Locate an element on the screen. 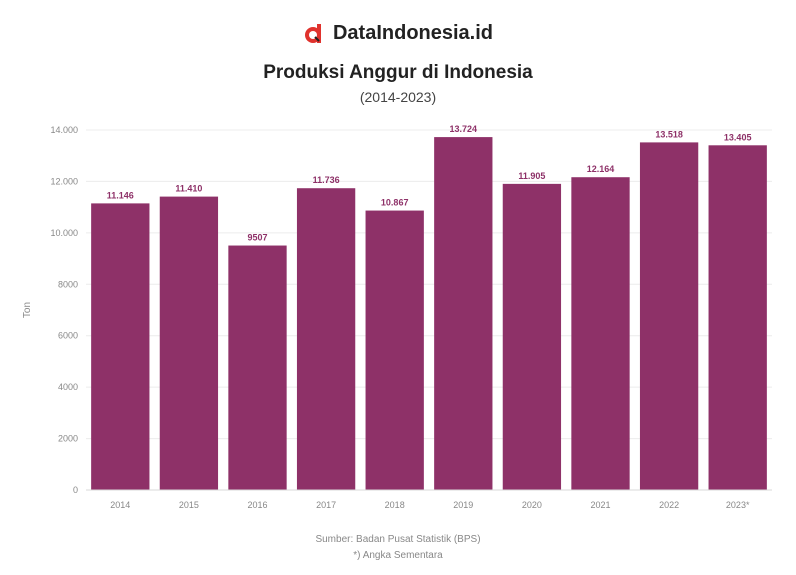 The width and height of the screenshot is (796, 575). chart-title: Produksi Anggur di Indonesia is located at coordinates (398, 72).